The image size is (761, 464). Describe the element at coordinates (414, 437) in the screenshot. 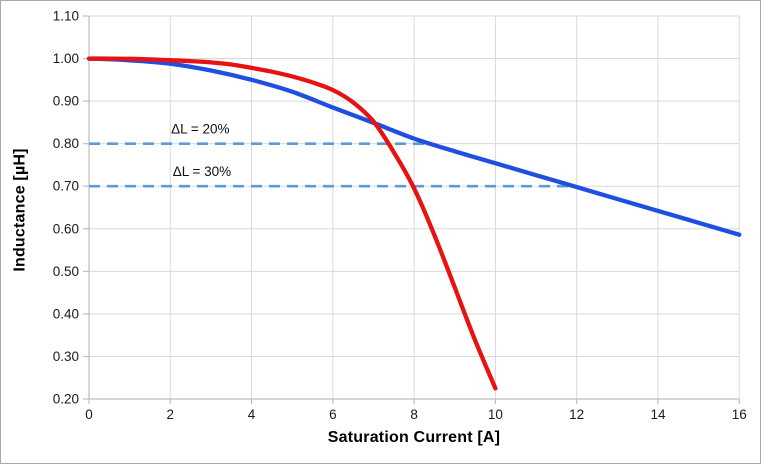

I see `x-axis-title: Saturation Current [A]` at that location.